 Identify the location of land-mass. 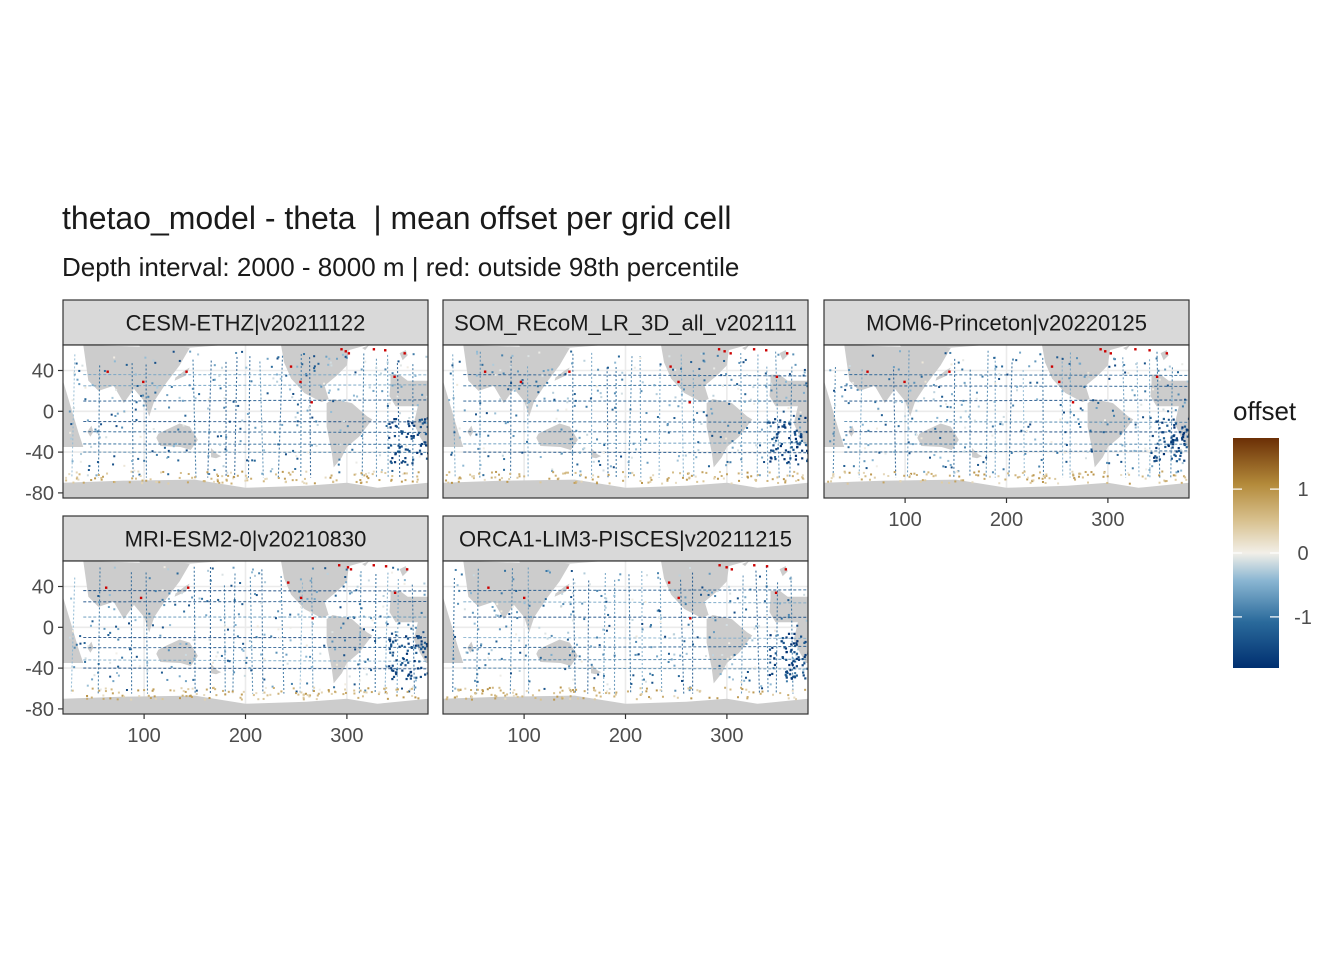
(788, 410).